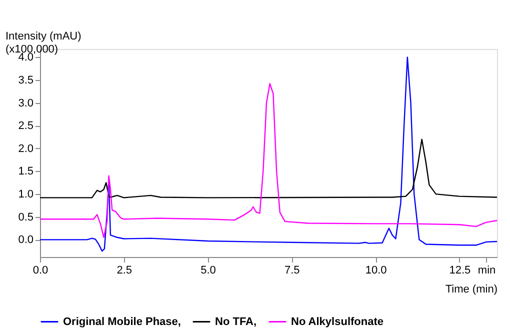 This screenshot has height=332, width=510. I want to click on legend-label: No Alkylsulfonate, so click(337, 322).